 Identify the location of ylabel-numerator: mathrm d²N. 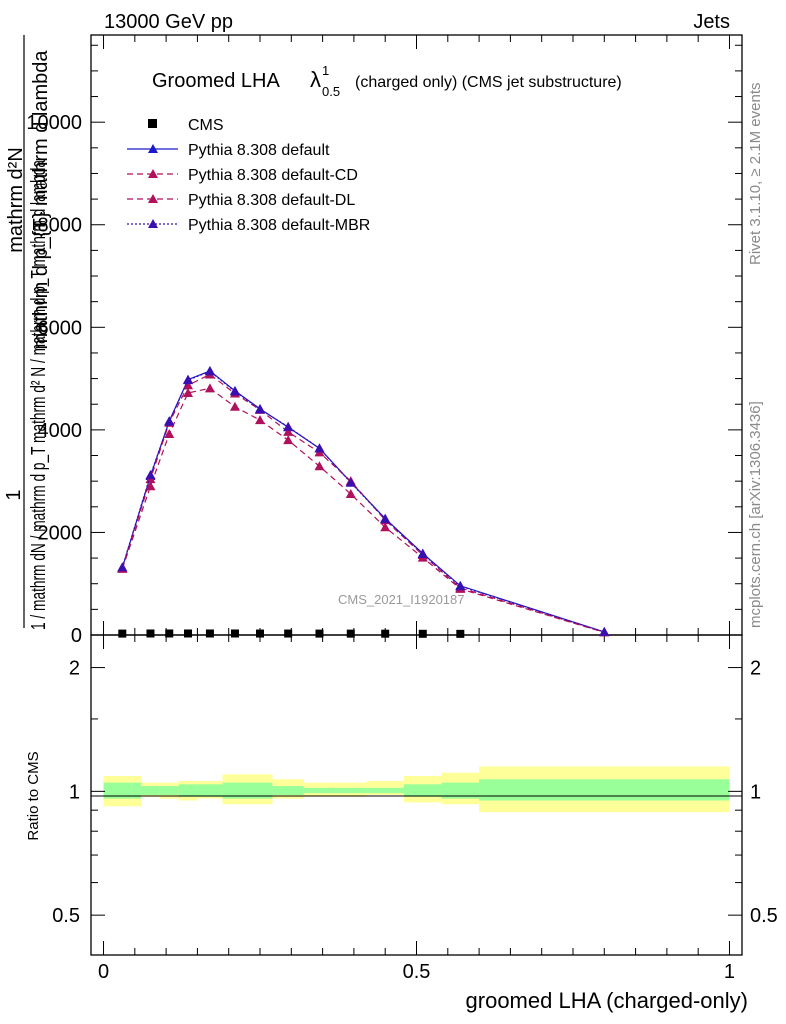
(16, 200).